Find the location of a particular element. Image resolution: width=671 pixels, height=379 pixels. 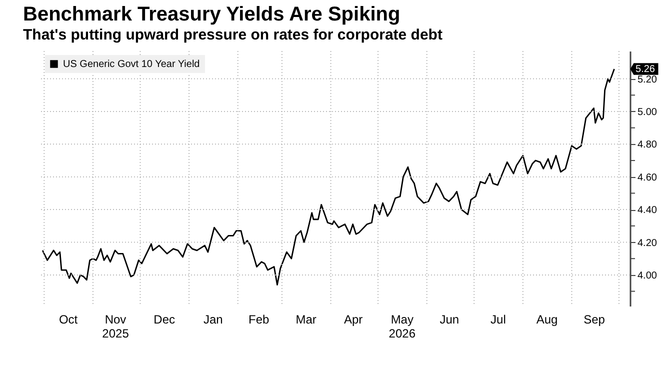

y-tick-label: 4.60 is located at coordinates (648, 178).